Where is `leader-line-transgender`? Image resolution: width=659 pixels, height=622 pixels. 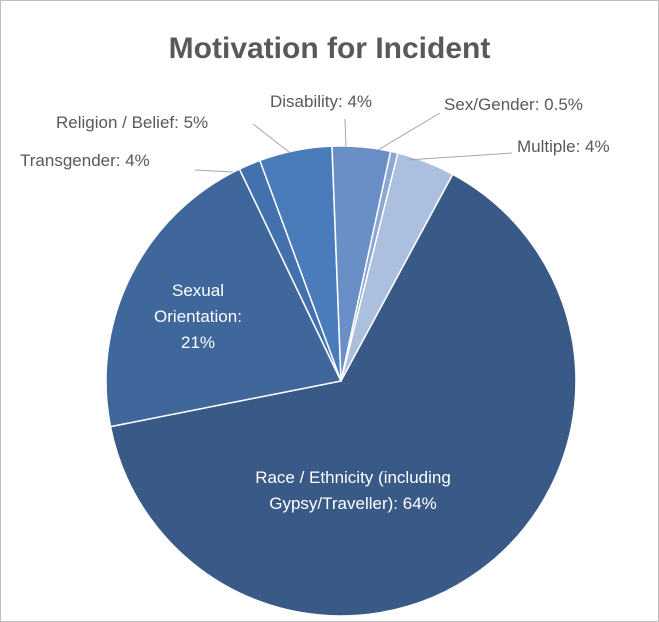 leader-line-transgender is located at coordinates (214, 171).